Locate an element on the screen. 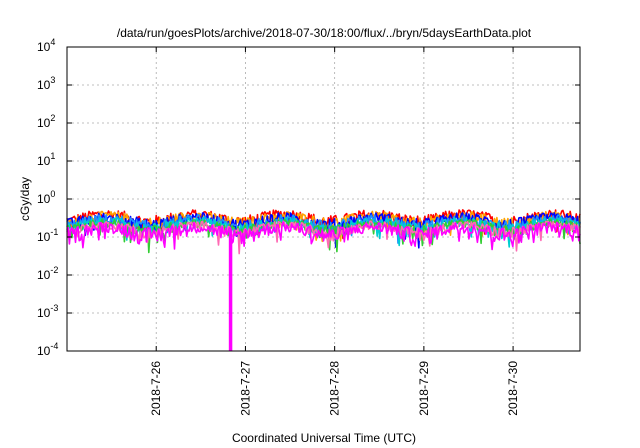 The image size is (640, 448). x-tick-label: 2018-7-26 is located at coordinates (156, 388).